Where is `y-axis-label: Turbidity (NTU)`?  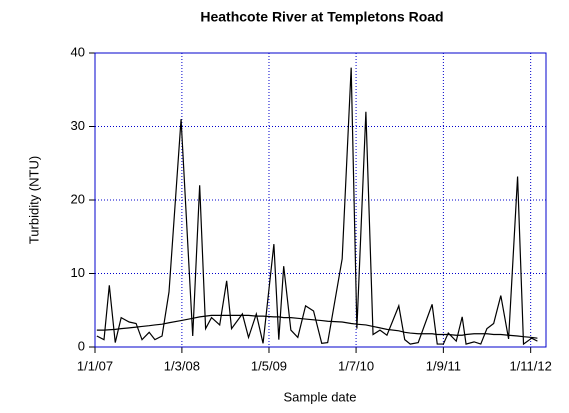 y-axis-label: Turbidity (NTU) is located at coordinates (33, 200).